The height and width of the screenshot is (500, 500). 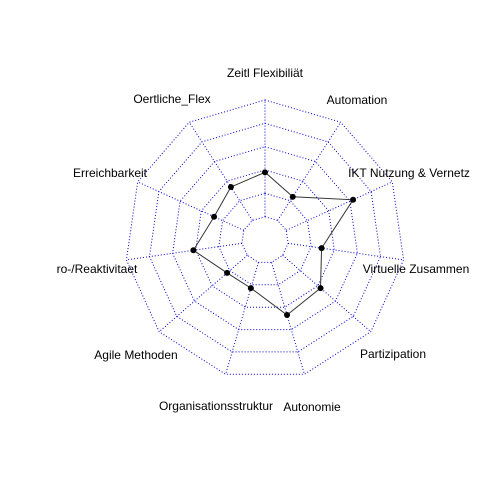 What do you see at coordinates (97, 269) in the screenshot?
I see `axis-label-8: ro-/Reaktivitaet` at bounding box center [97, 269].